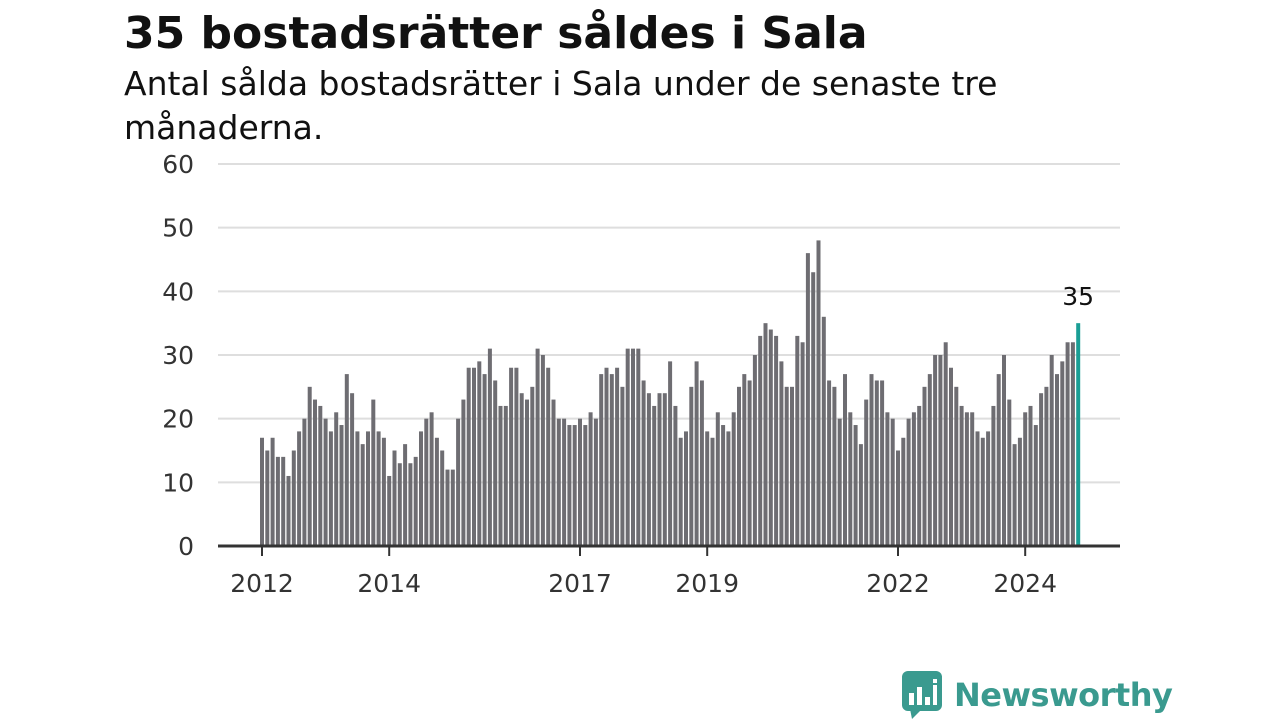 This screenshot has width=1280, height=720. Describe the element at coordinates (898, 583) in the screenshot. I see `x-tick-label: 2022` at that location.